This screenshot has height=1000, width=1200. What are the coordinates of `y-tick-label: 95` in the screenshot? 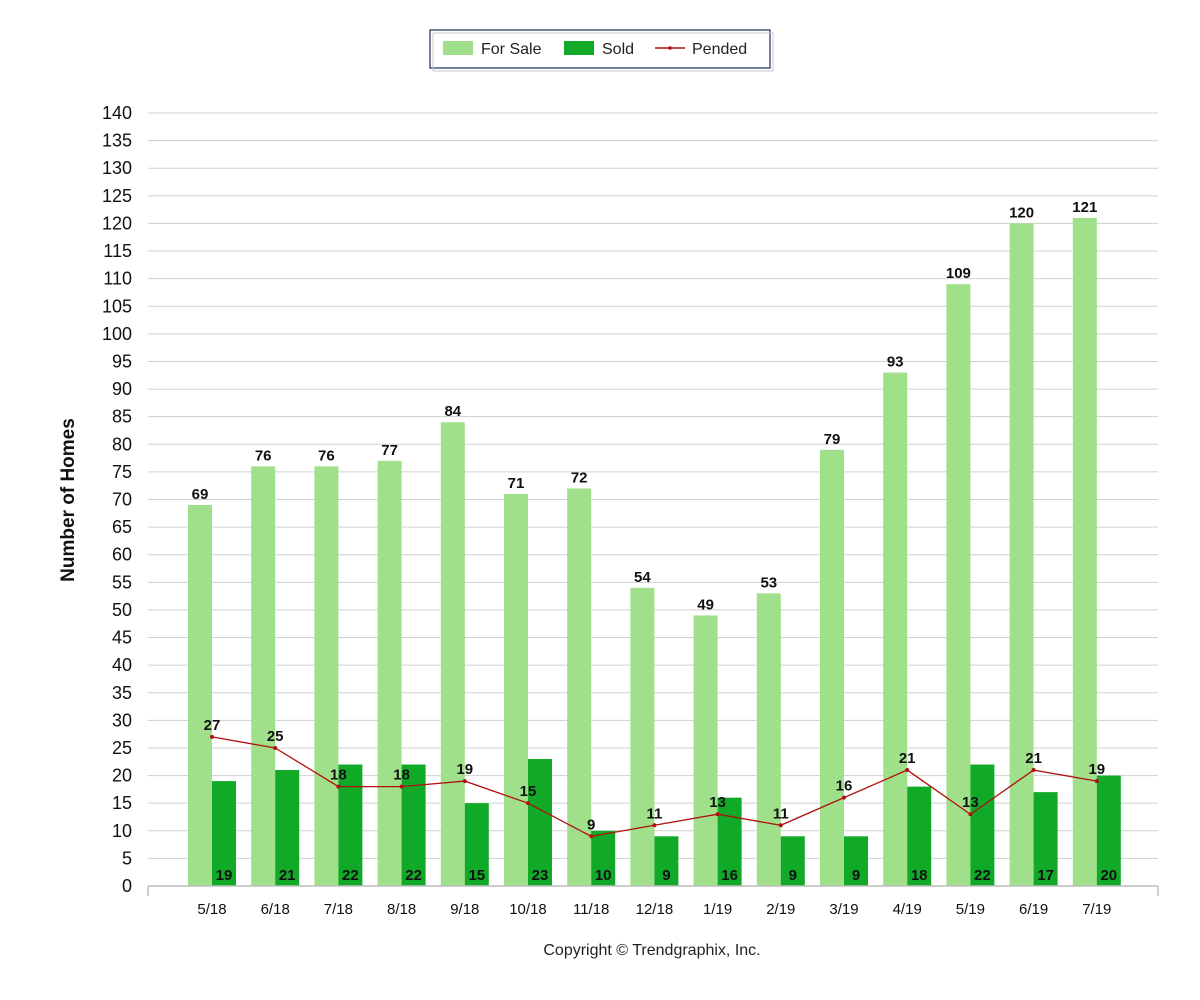 It's located at (122, 361).